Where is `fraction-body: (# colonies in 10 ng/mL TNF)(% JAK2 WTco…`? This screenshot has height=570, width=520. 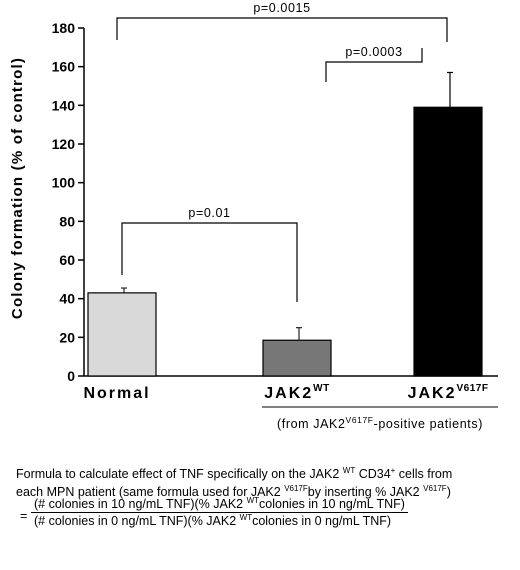 fraction-body: (# colonies in 10 ng/mL TNF)(% JAK2 WTco… is located at coordinates (219, 512).